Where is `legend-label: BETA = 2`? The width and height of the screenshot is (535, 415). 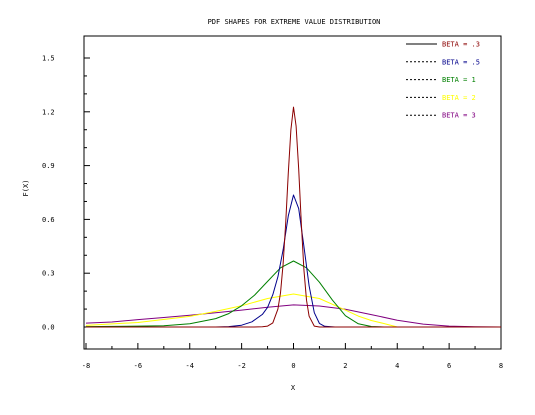
legend-label: BETA = 2 is located at coordinates (459, 98).